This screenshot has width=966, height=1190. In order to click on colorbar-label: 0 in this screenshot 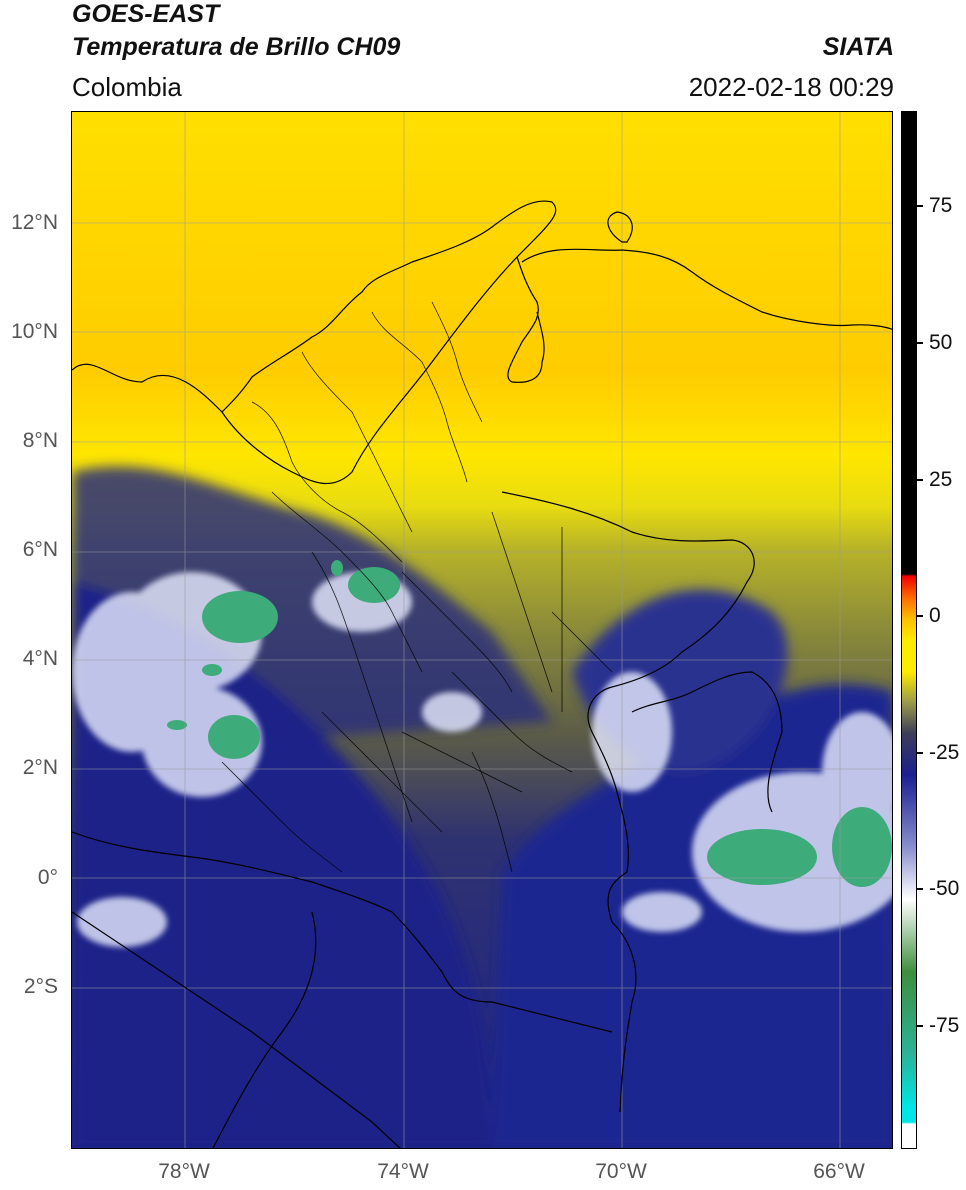, I will do `click(935, 615)`.